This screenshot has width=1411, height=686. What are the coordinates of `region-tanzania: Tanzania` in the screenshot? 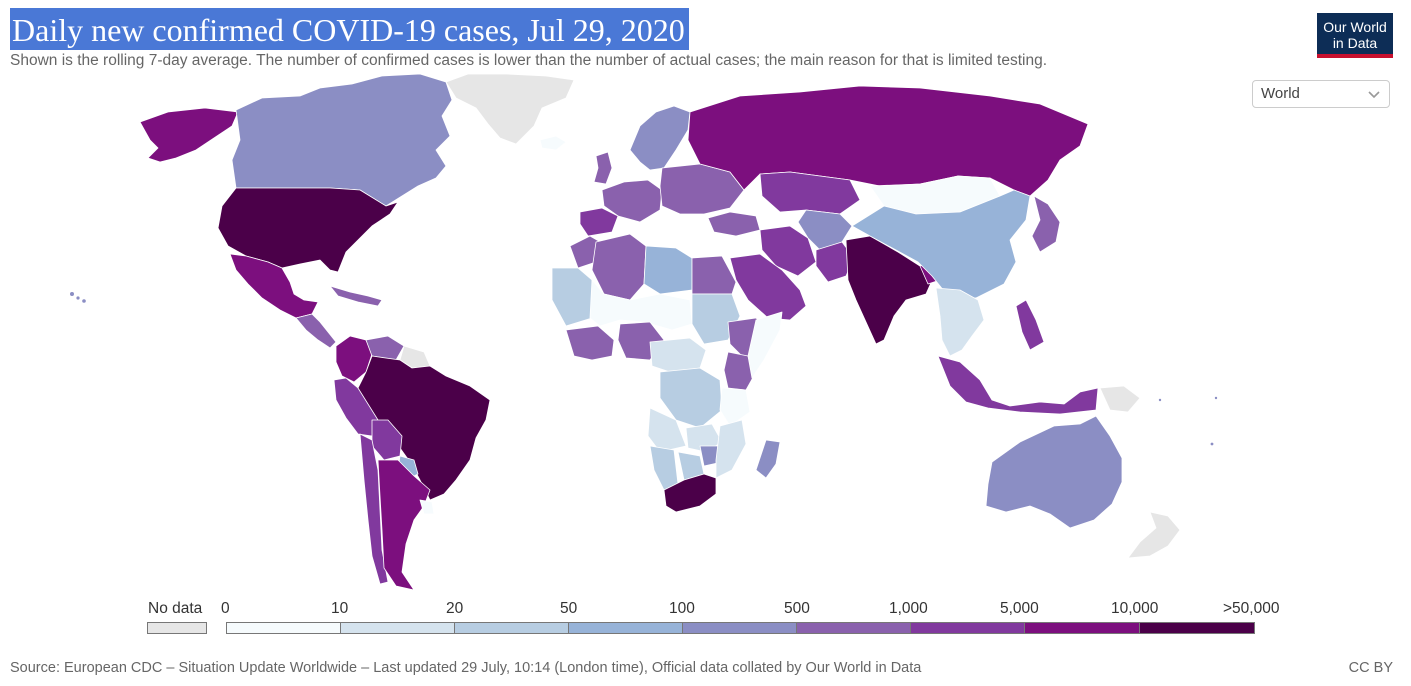 It's located at (735, 407).